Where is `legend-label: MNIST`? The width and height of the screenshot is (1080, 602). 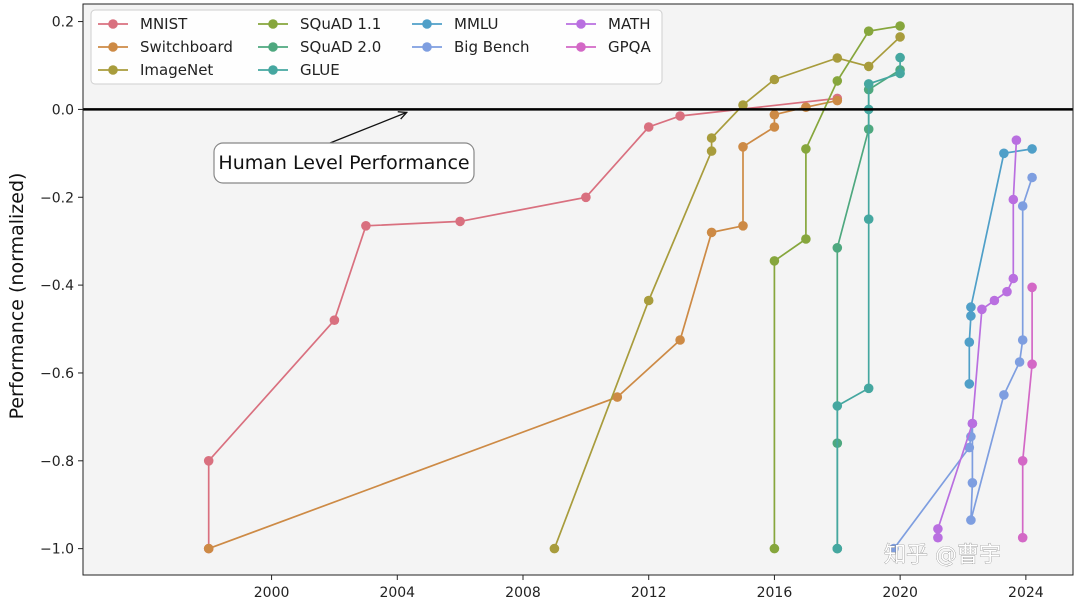
legend-label: MNIST is located at coordinates (164, 24).